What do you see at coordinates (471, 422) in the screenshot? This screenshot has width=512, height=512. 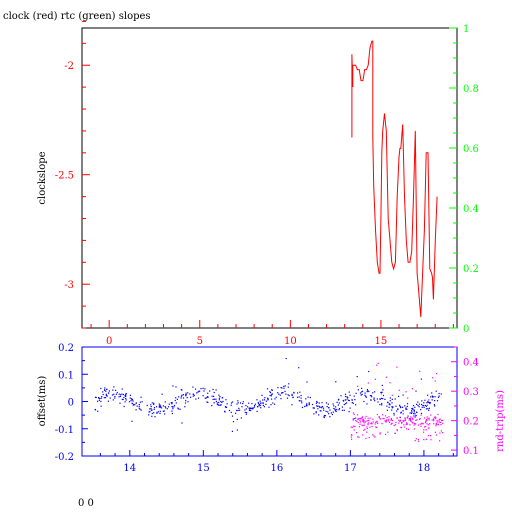 I see `bottom-y2-tick-label: 0.2` at bounding box center [471, 422].